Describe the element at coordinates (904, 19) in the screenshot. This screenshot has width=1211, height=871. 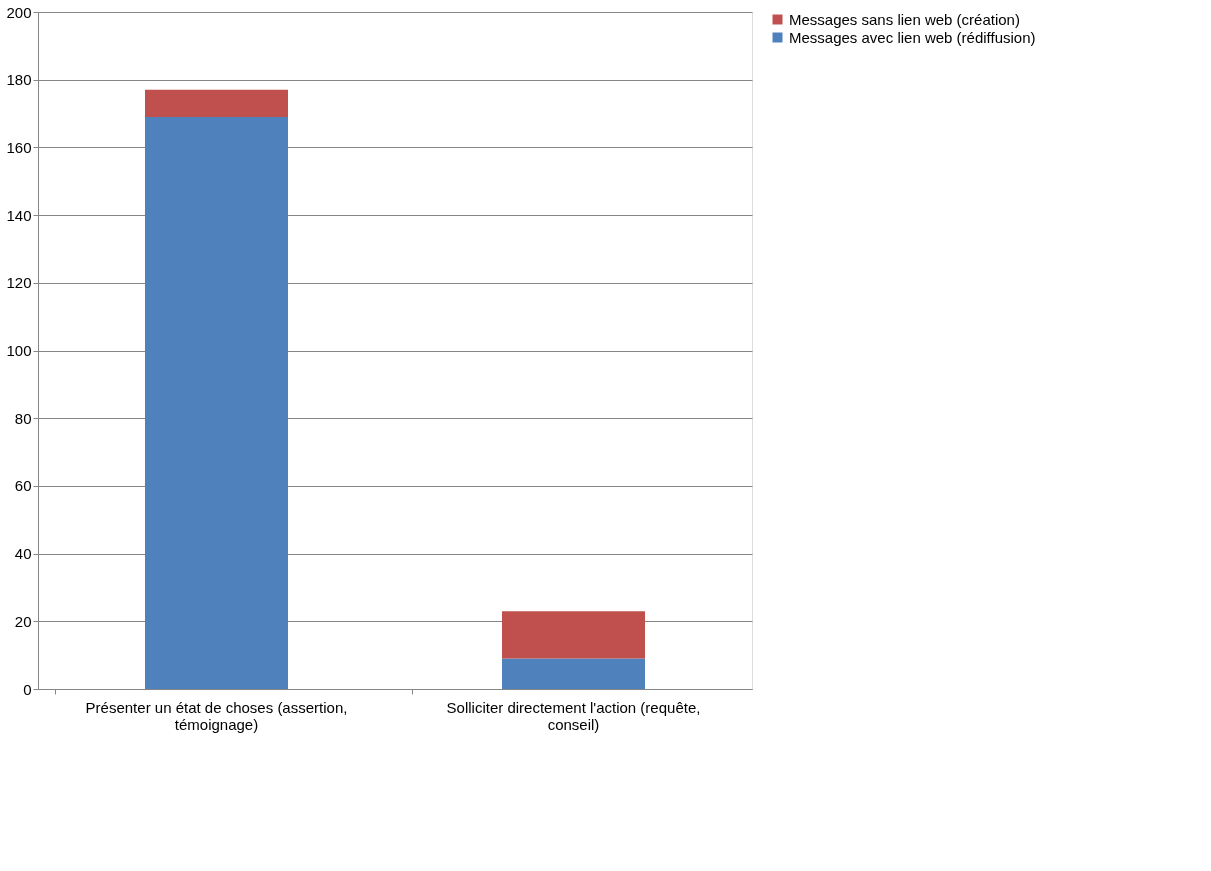
I see `legend-label: Messages sans lien web (création)` at that location.